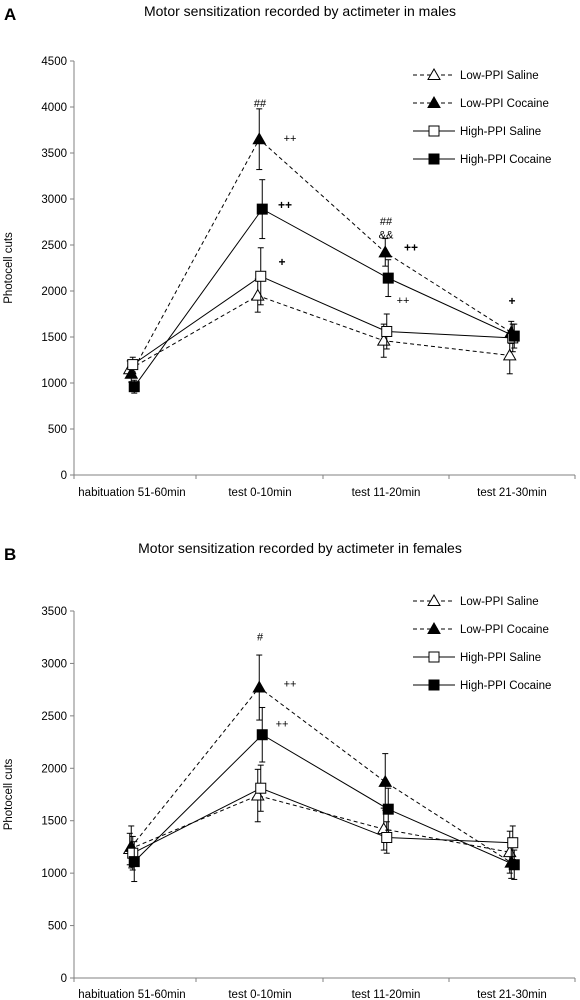  Describe the element at coordinates (259, 994) in the screenshot. I see `x-tick-label: test 0-10min` at that location.